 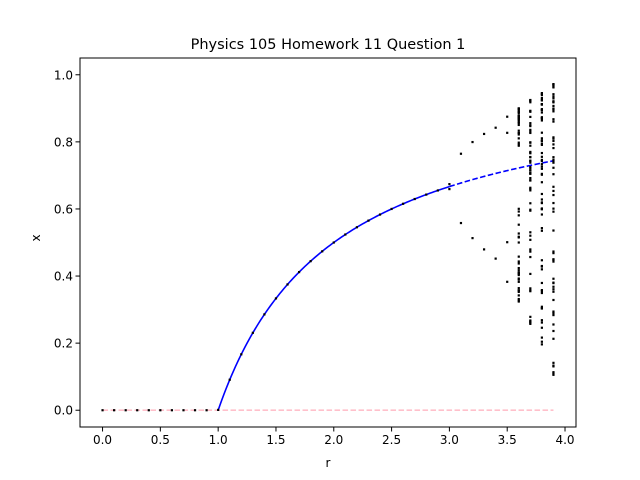 What do you see at coordinates (36, 237) in the screenshot?
I see `y-axis-label: x` at bounding box center [36, 237].